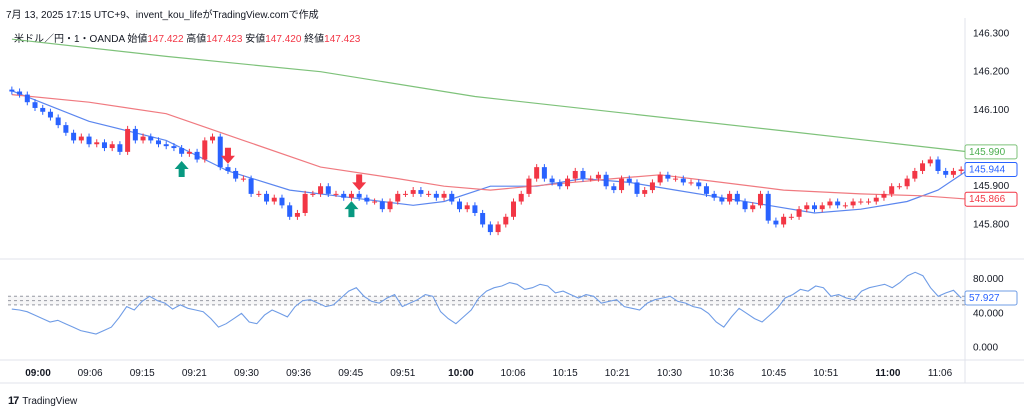 This screenshot has height=413, width=1024. I want to click on time-tick-label: 09:06, so click(90, 373).